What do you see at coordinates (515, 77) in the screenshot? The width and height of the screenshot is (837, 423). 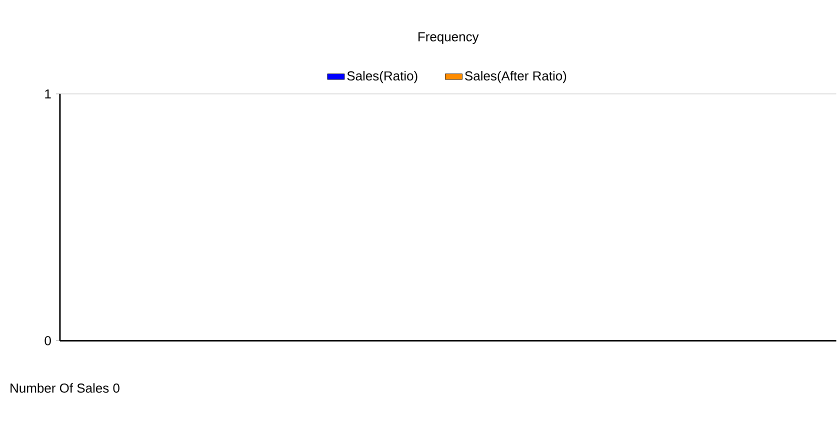 I see `legend-label: Sales(After Ratio)` at bounding box center [515, 77].